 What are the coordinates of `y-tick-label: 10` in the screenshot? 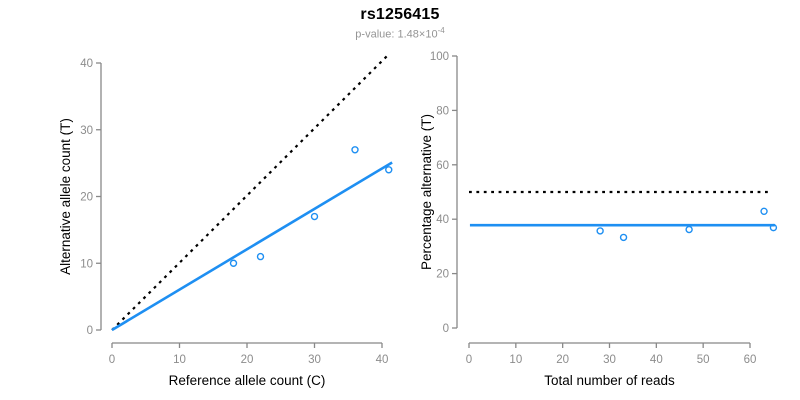 It's located at (86, 264).